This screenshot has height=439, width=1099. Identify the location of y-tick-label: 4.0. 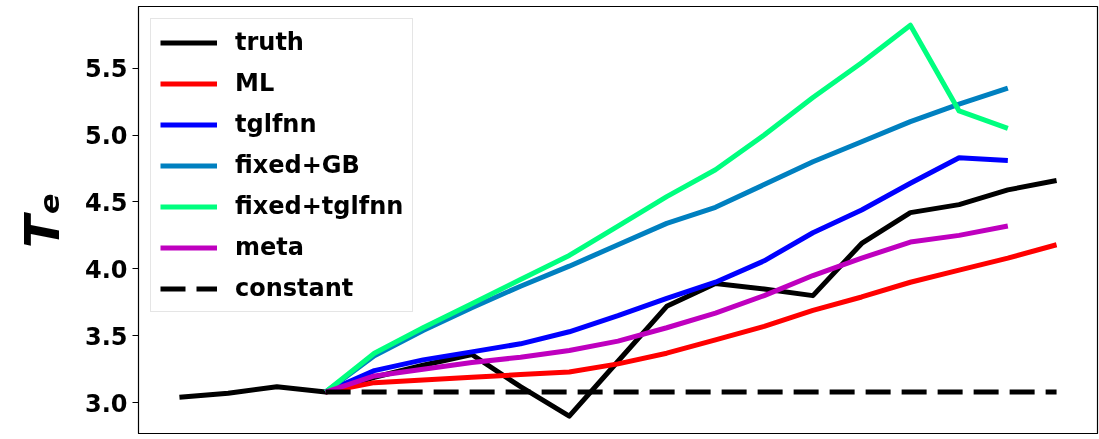
(106, 269).